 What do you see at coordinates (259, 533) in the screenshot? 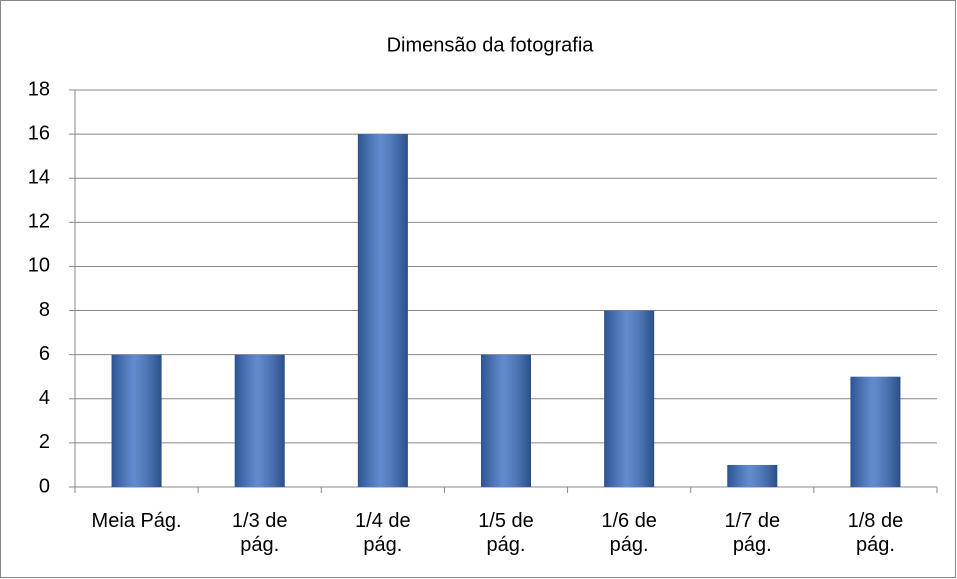
I see `x-tick-label: 1/3 de pág.` at bounding box center [259, 533].